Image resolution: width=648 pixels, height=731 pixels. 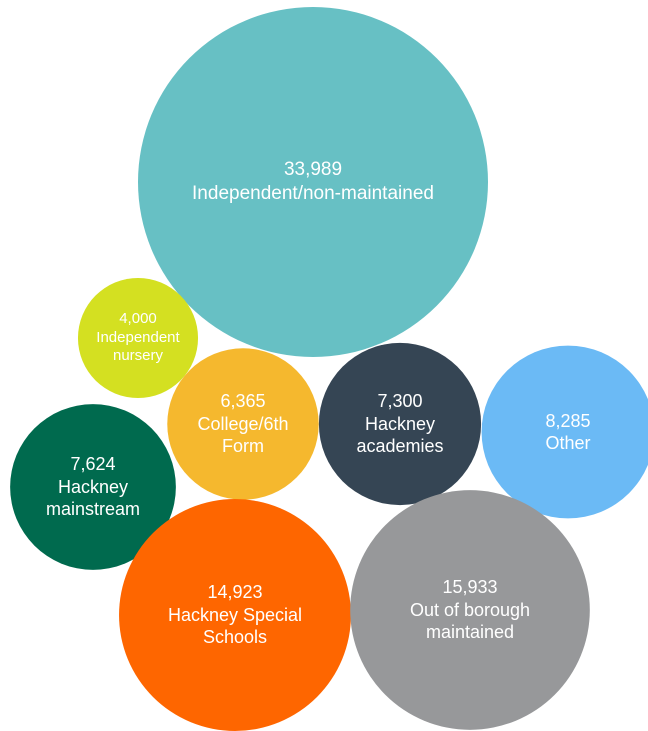 I want to click on value-label: 7,624, so click(x=93, y=464).